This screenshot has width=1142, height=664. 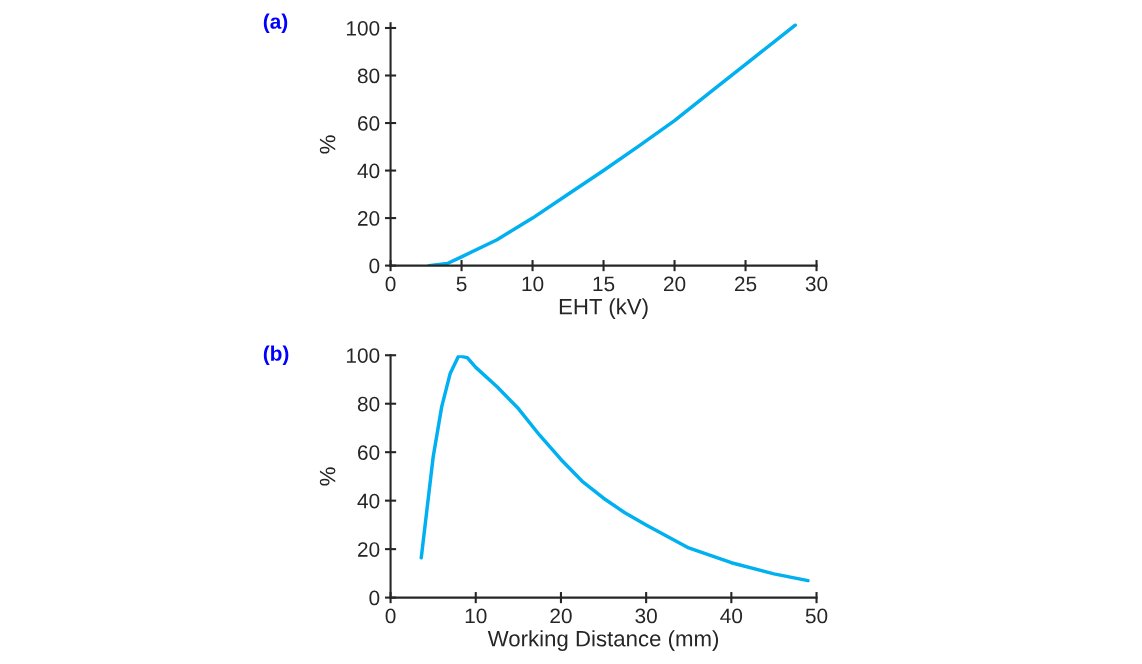 I want to click on chart-title: (b), so click(x=276, y=355).